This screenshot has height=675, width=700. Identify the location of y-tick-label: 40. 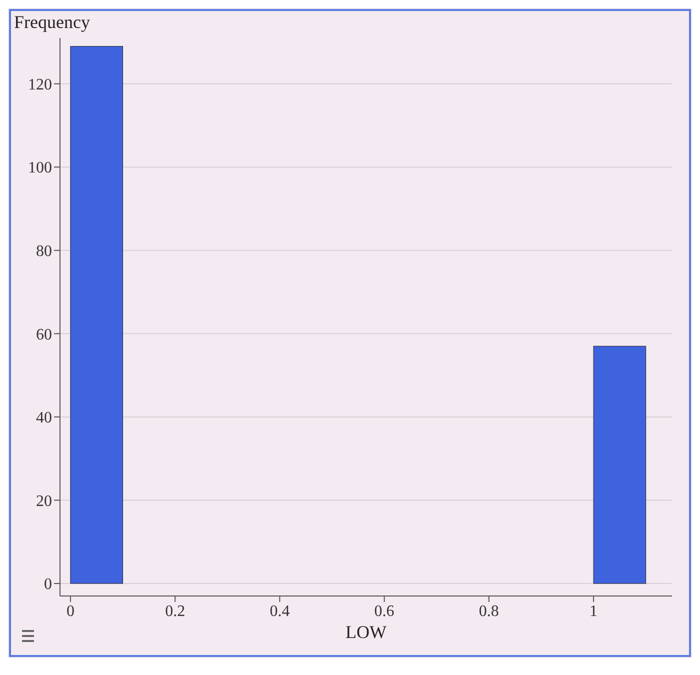
(44, 418).